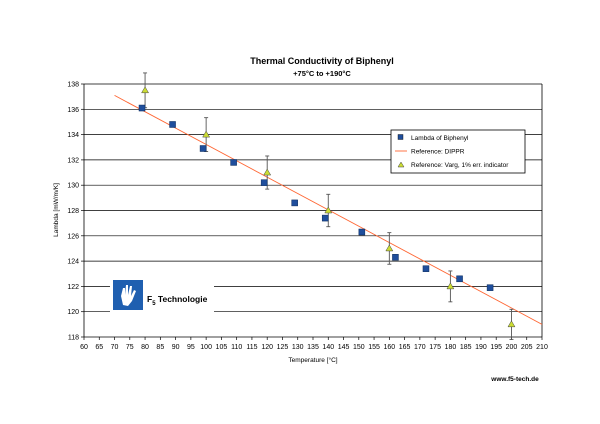 The image size is (600, 424). Describe the element at coordinates (73, 186) in the screenshot. I see `y-tick-label: 130` at that location.